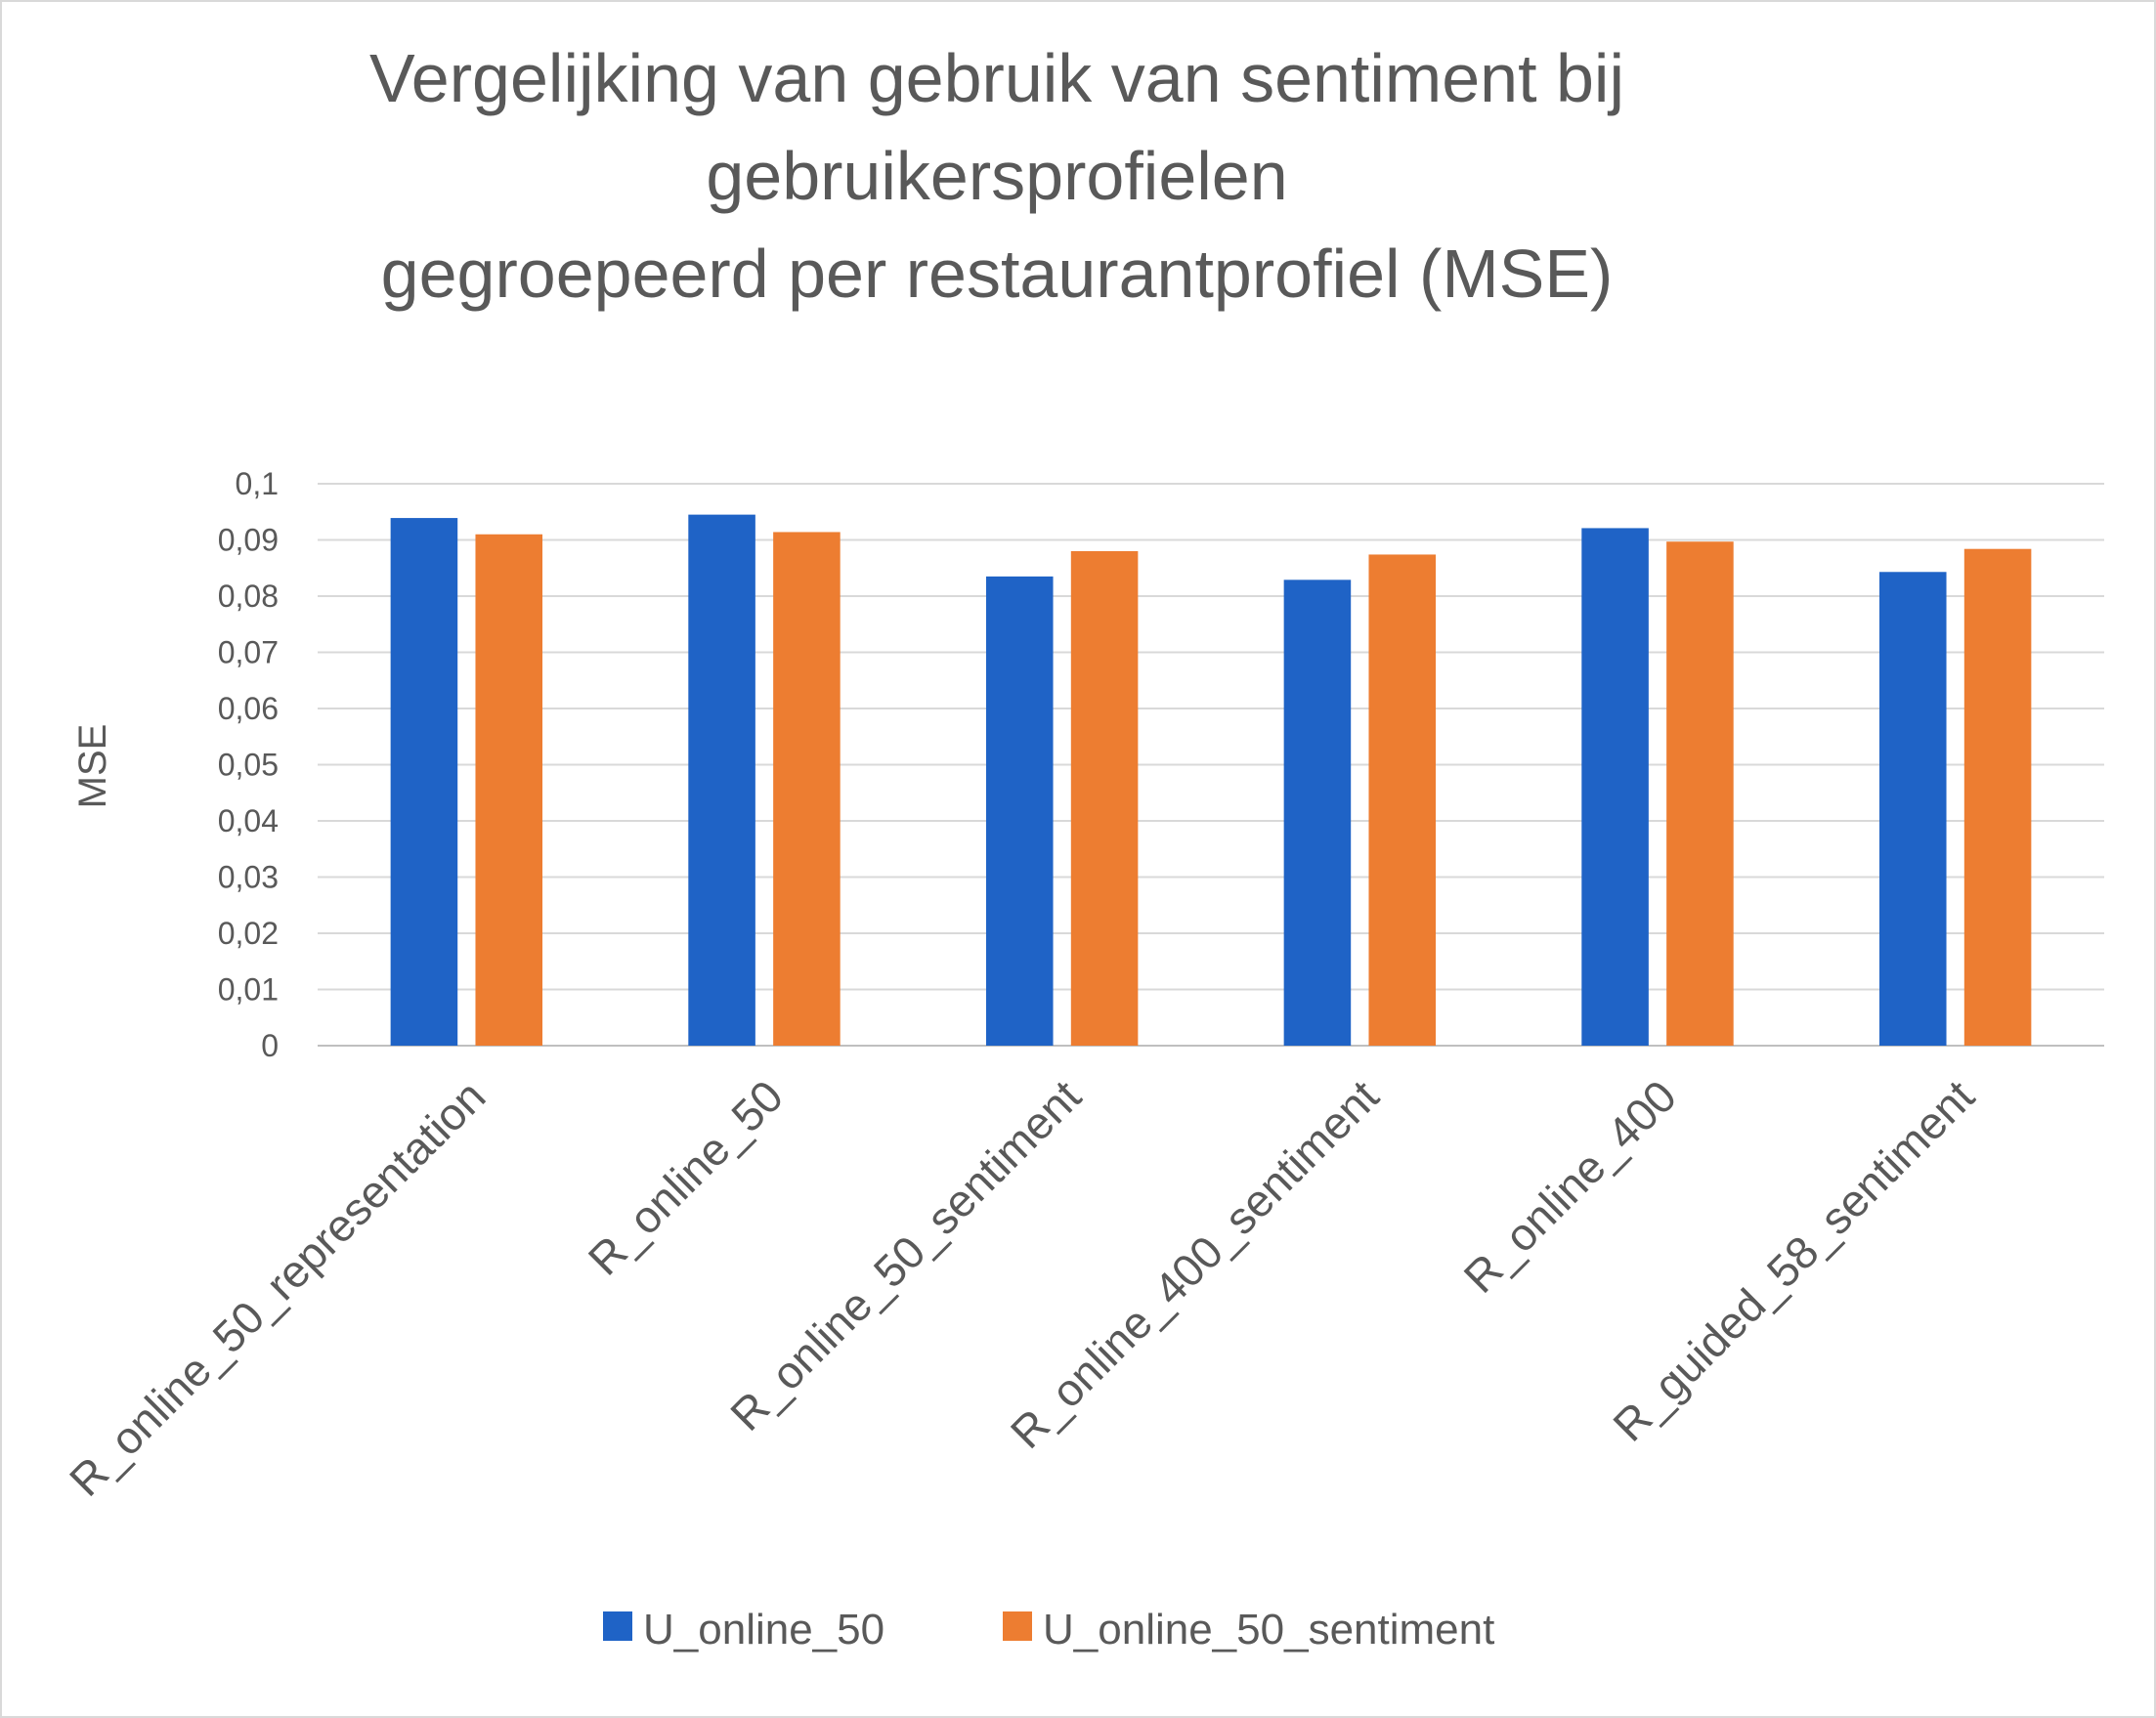 The width and height of the screenshot is (2156, 1718). I want to click on y-tick-label: 0,01, so click(249, 990).